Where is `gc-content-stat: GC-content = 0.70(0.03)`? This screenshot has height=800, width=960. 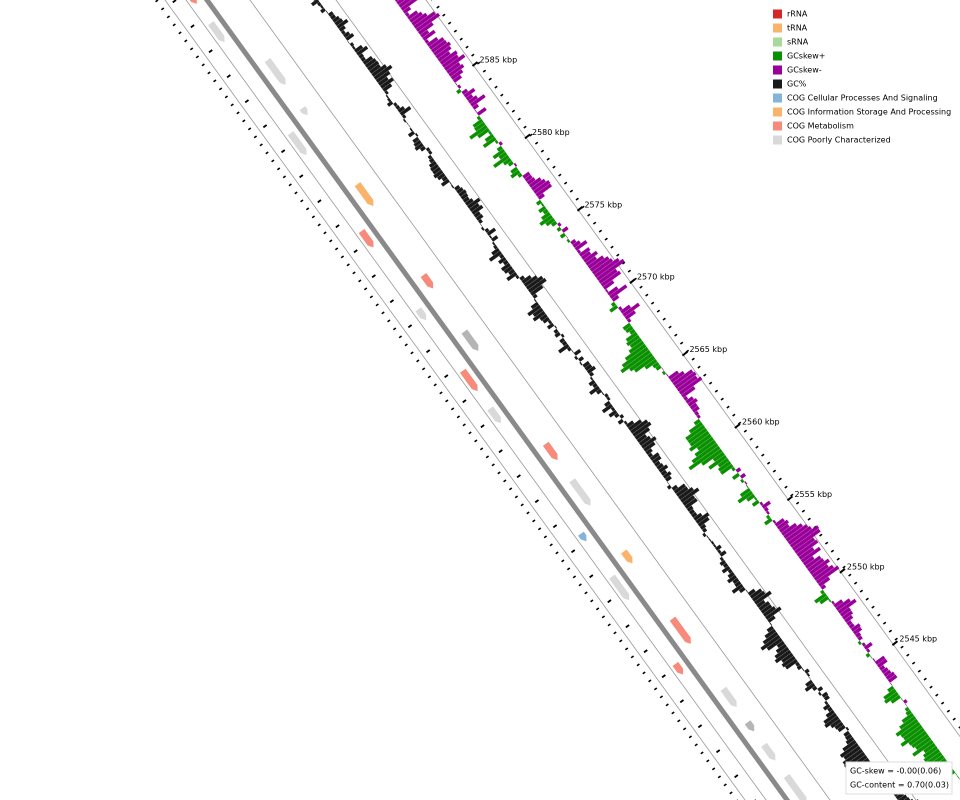 gc-content-stat: GC-content = 0.70(0.03) is located at coordinates (899, 785).